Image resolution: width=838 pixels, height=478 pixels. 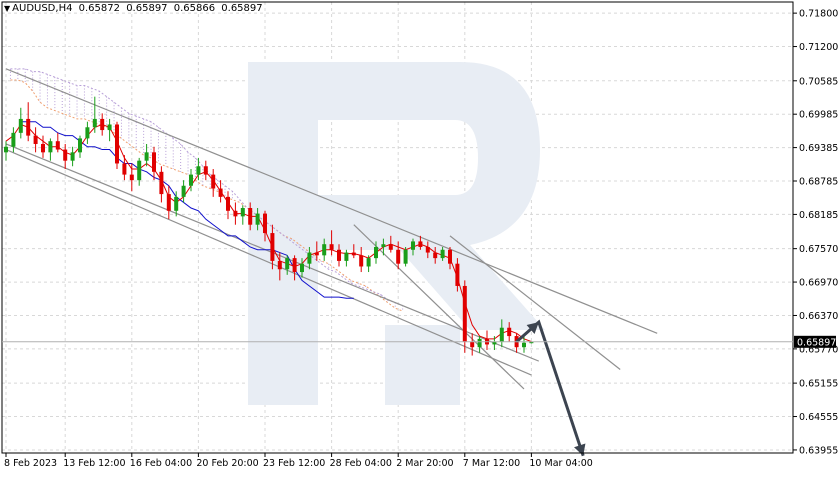 I want to click on y-tick-label: 0.66970, so click(x=818, y=283).